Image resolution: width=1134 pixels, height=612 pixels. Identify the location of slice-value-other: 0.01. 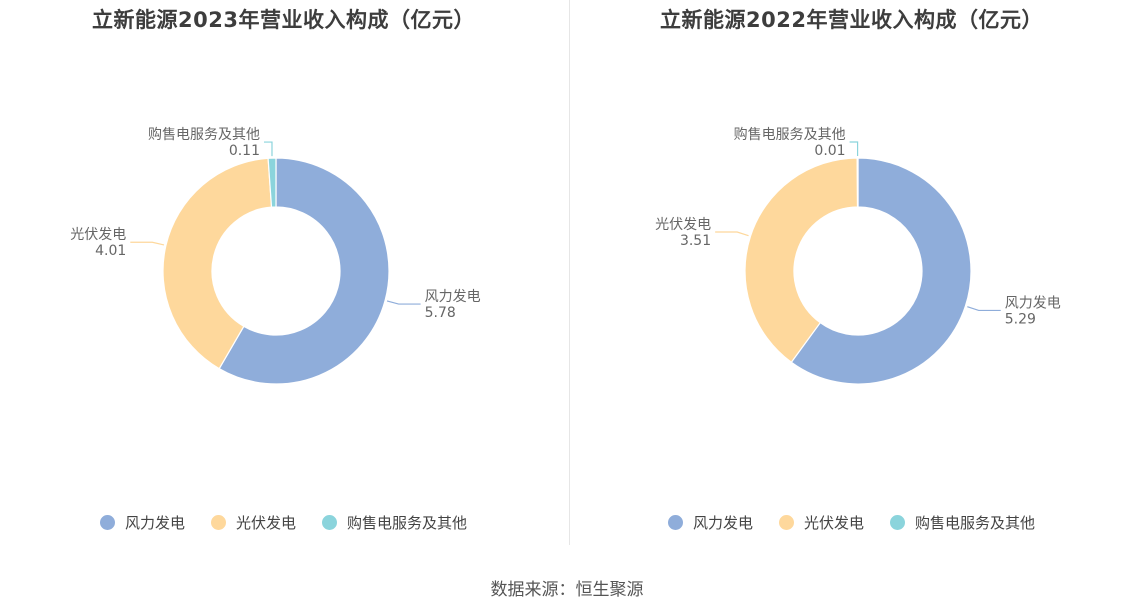
(829, 151).